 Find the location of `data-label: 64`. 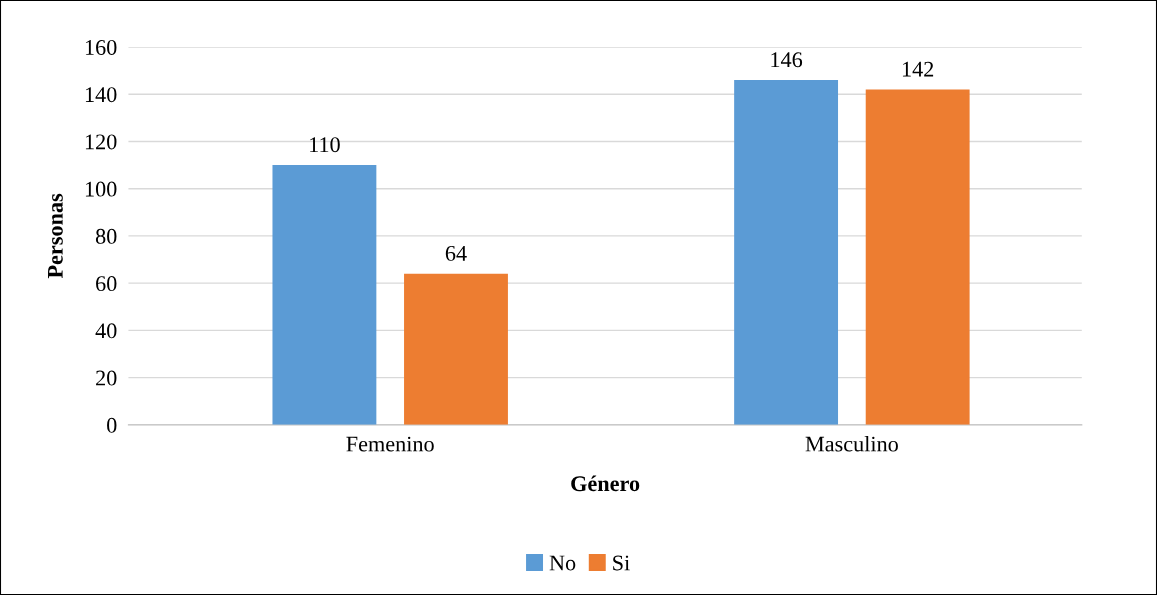

data-label: 64 is located at coordinates (456, 253).